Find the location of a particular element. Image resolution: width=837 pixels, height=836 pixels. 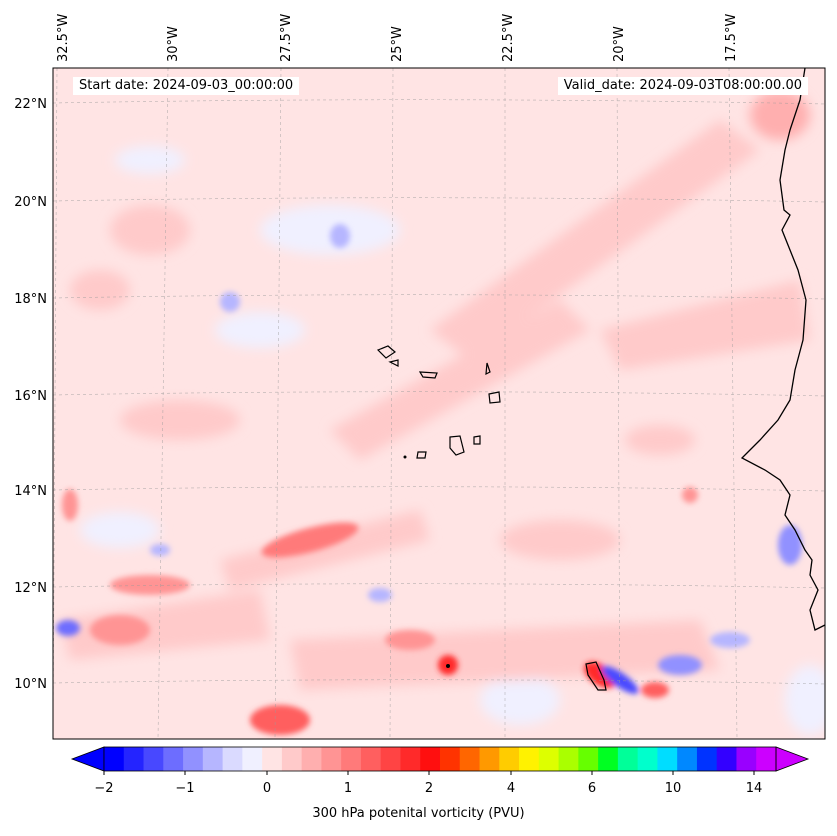

start-date-label: Start date: 2024-09-03_00:00:00 is located at coordinates (186, 86).